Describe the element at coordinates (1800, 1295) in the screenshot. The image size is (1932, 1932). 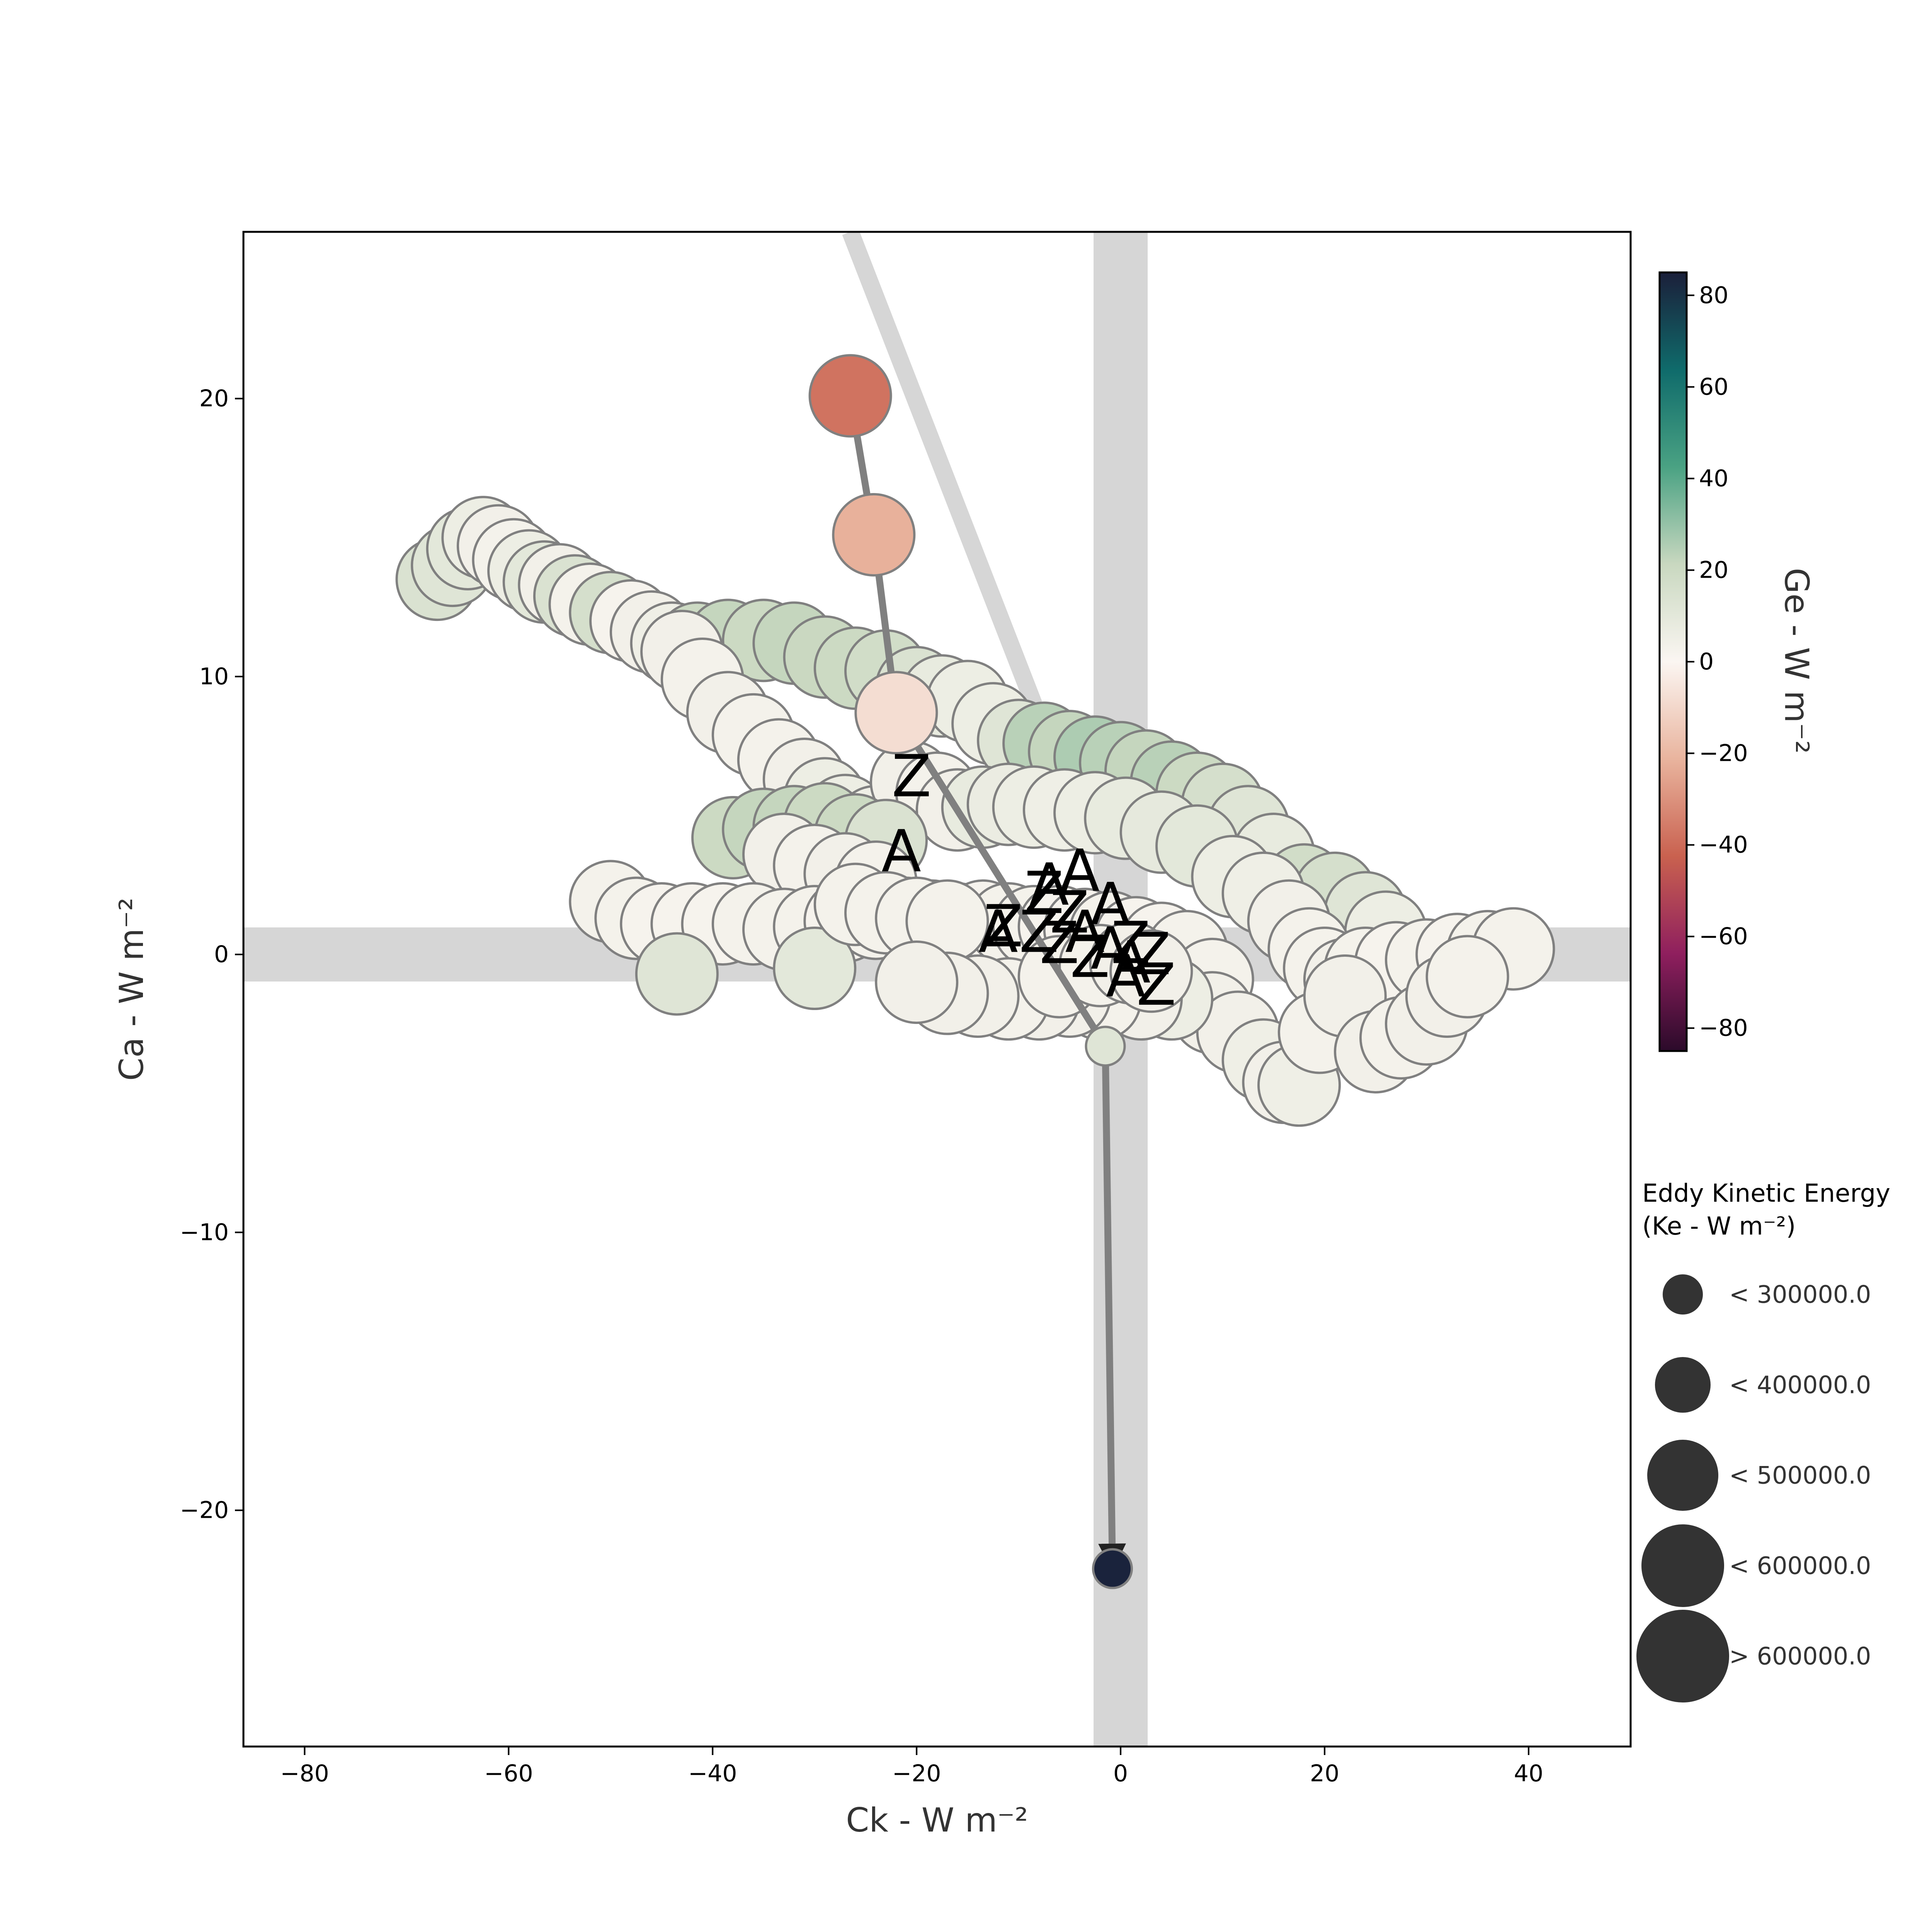
I see `size-legend-label: < 300000.0` at that location.